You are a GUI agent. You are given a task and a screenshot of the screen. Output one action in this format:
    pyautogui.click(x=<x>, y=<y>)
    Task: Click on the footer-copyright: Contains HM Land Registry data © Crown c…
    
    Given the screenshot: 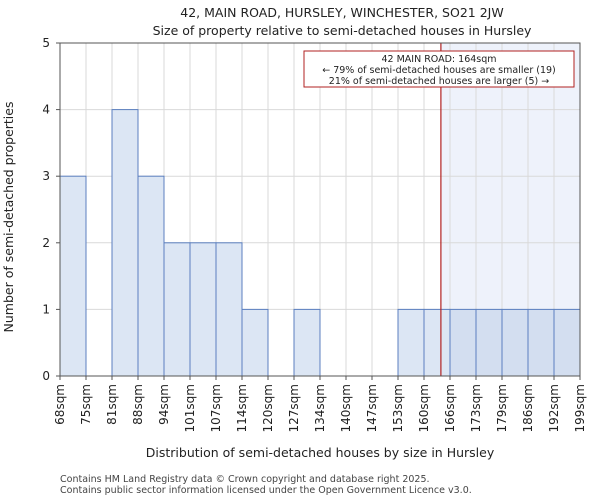 What is the action you would take?
    pyautogui.click(x=245, y=479)
    